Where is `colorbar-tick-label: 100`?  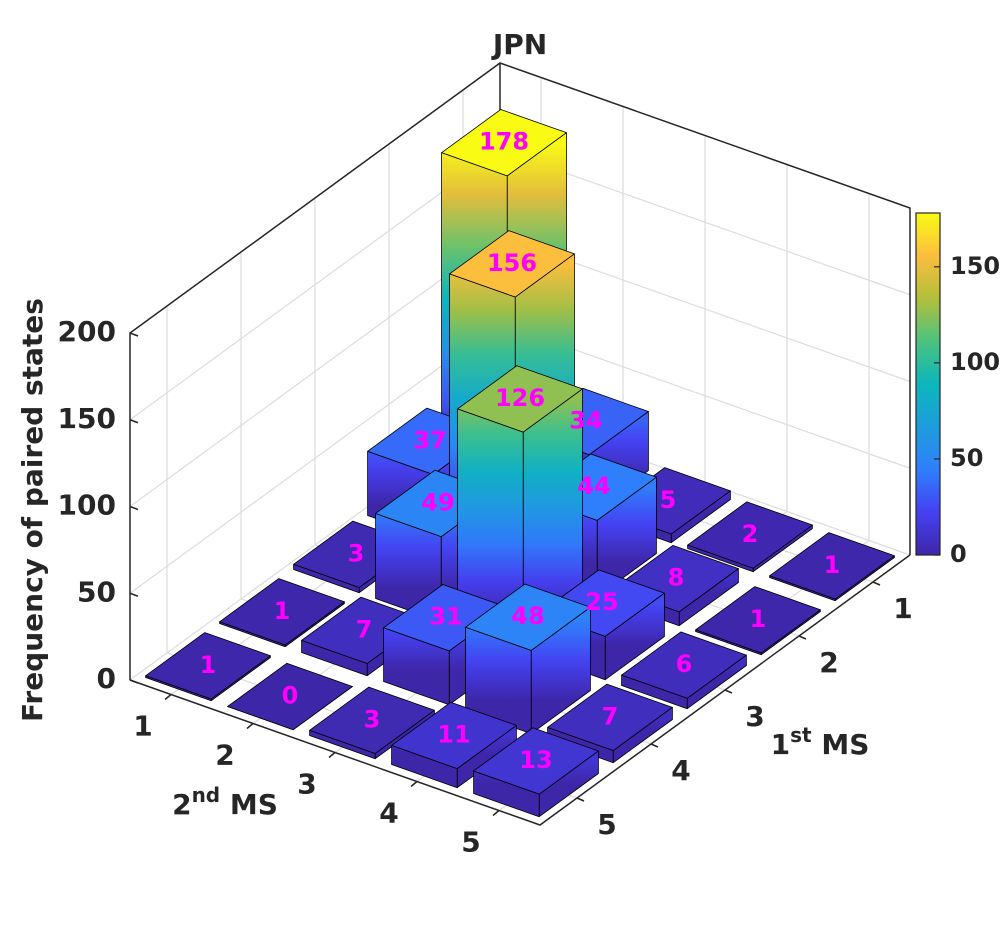
colorbar-tick-label: 100 is located at coordinates (975, 362).